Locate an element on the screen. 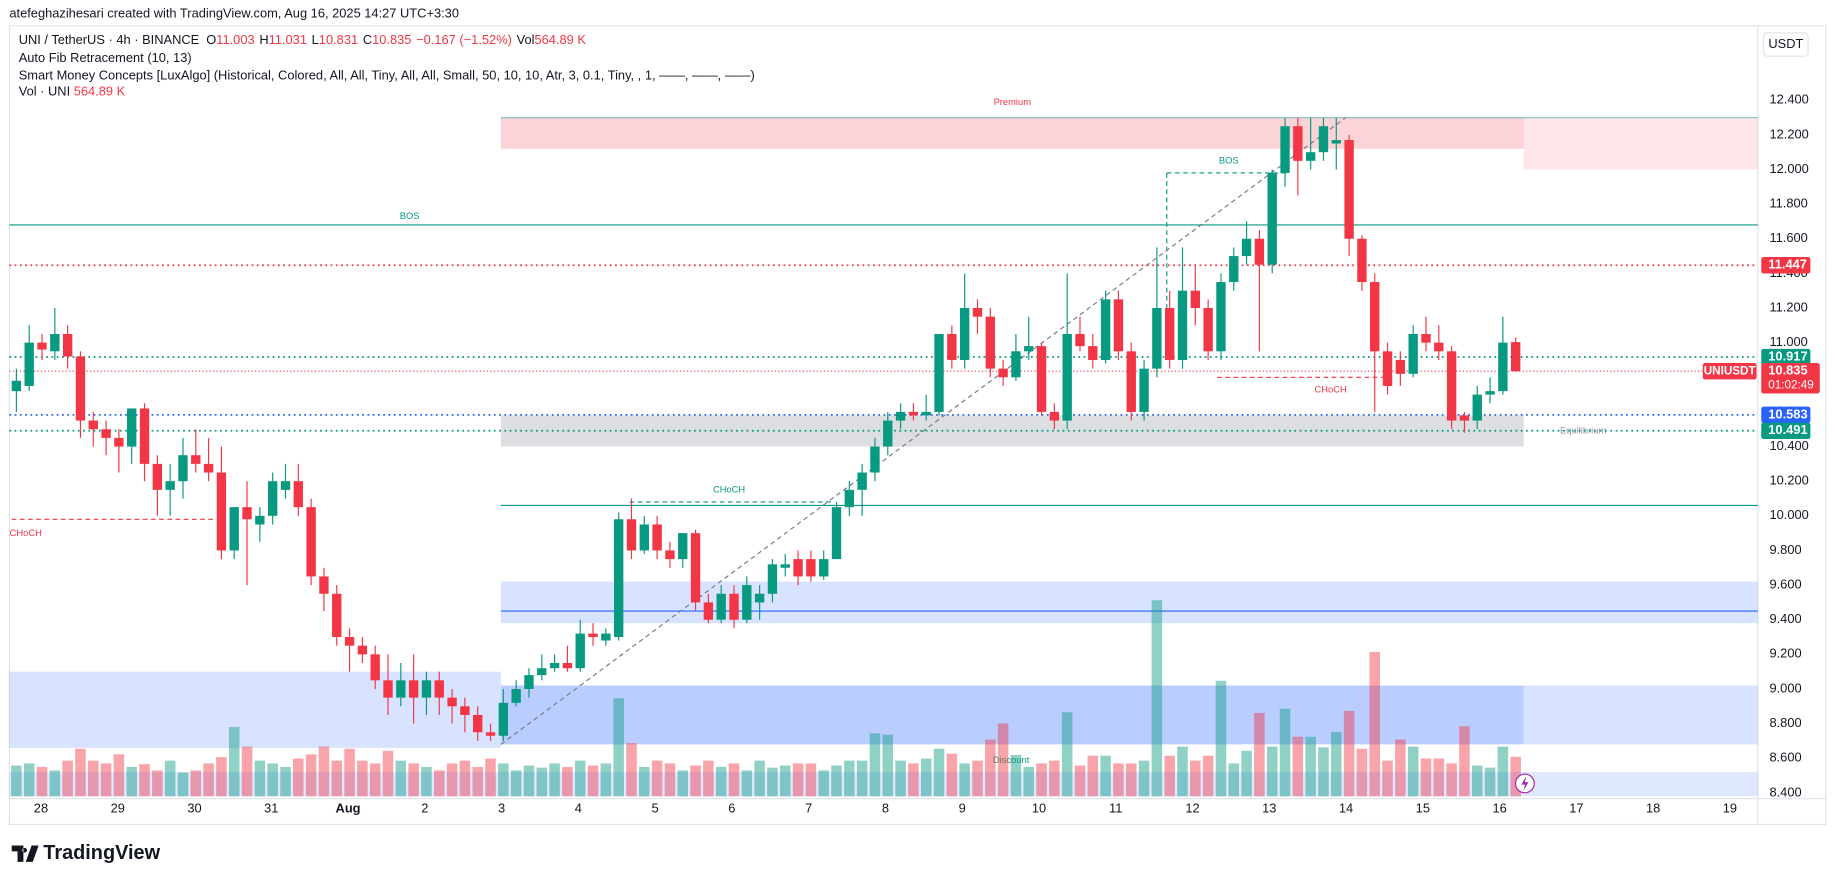 Image resolution: width=1835 pixels, height=883 pixels. y-tick-label: 12.000 is located at coordinates (1788, 168).